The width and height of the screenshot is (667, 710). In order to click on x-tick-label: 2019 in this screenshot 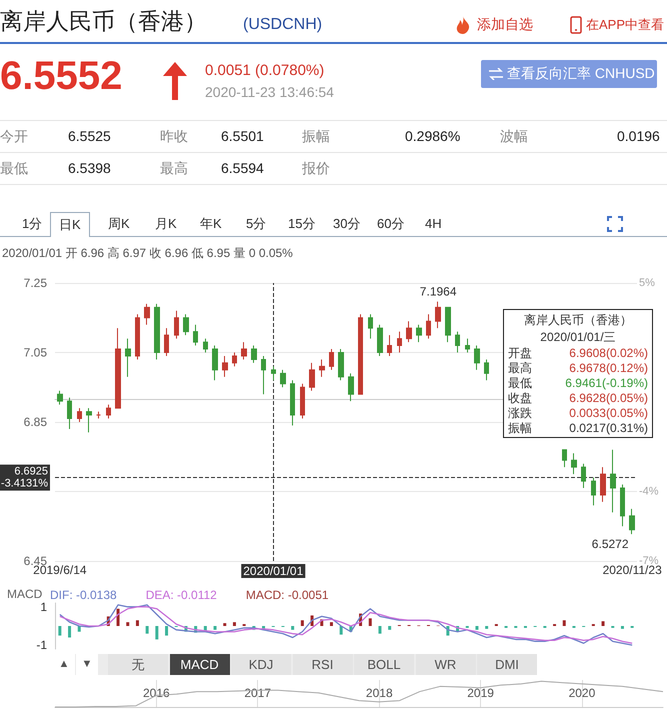, I will do `click(480, 693)`.